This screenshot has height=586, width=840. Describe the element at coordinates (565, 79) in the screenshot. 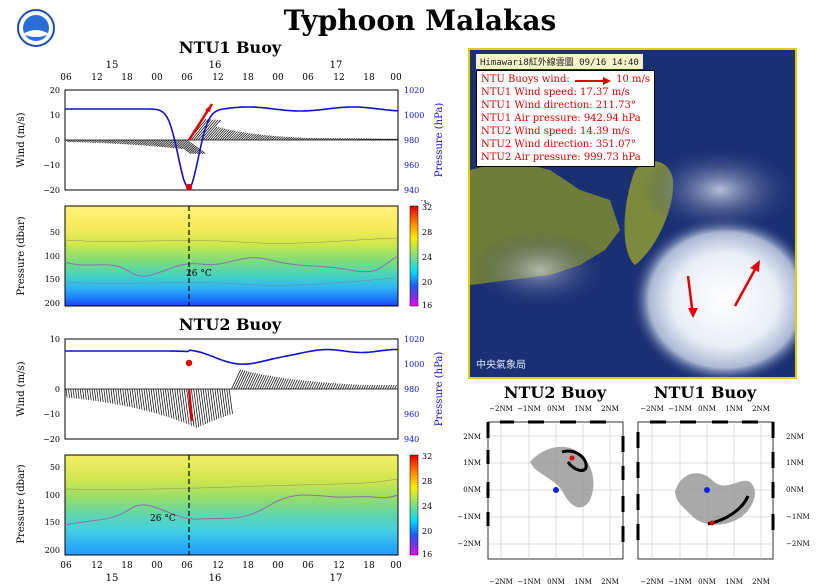

I see `legend-scale-row: NTU Buoys wind: 10 m/s` at that location.